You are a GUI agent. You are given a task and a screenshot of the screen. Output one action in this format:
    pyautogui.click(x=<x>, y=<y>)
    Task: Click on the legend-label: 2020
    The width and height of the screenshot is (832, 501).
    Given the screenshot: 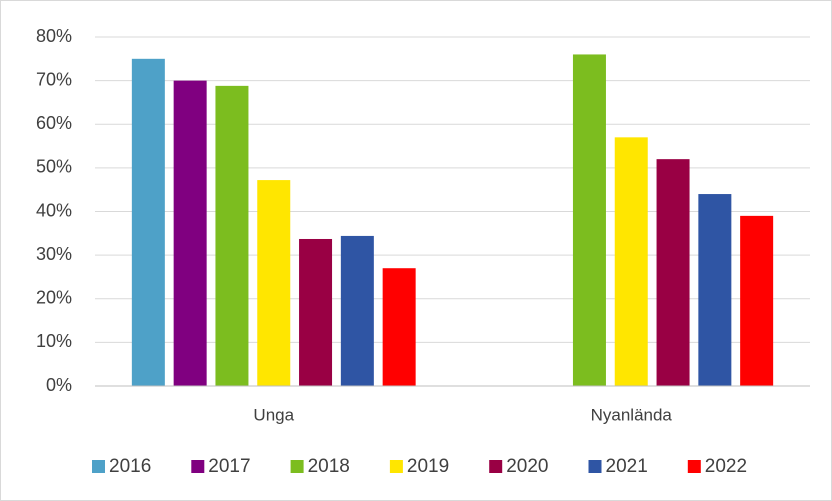 What is the action you would take?
    pyautogui.click(x=527, y=466)
    